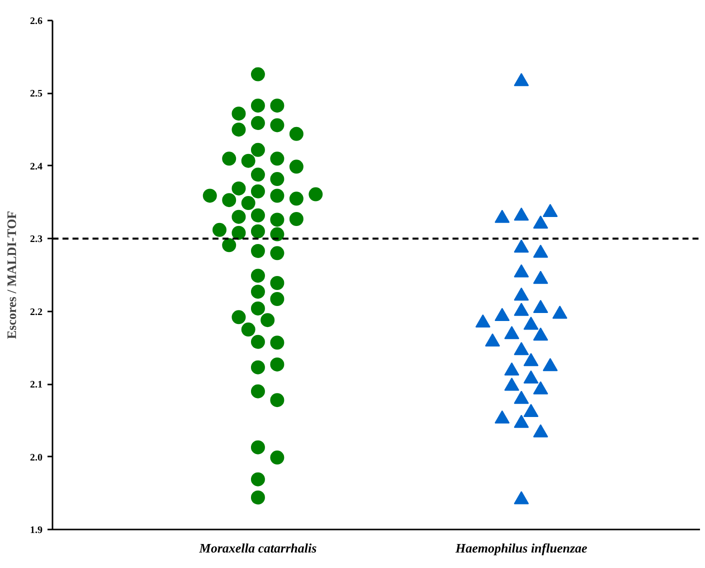 Image resolution: width=705 pixels, height=568 pixels. Describe the element at coordinates (36, 21) in the screenshot. I see `y-tick-label: 2.6` at that location.